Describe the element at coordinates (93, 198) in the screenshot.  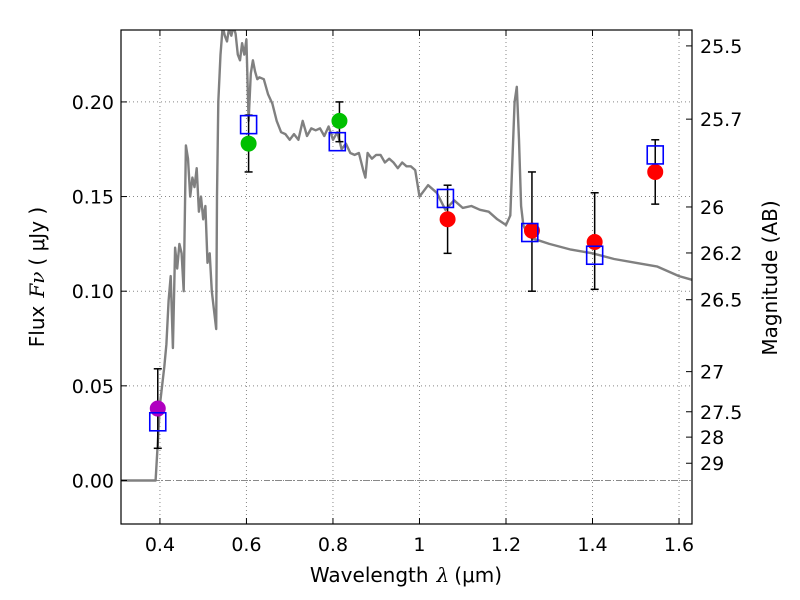
I see `y-tick-label: 0.15` at that location.